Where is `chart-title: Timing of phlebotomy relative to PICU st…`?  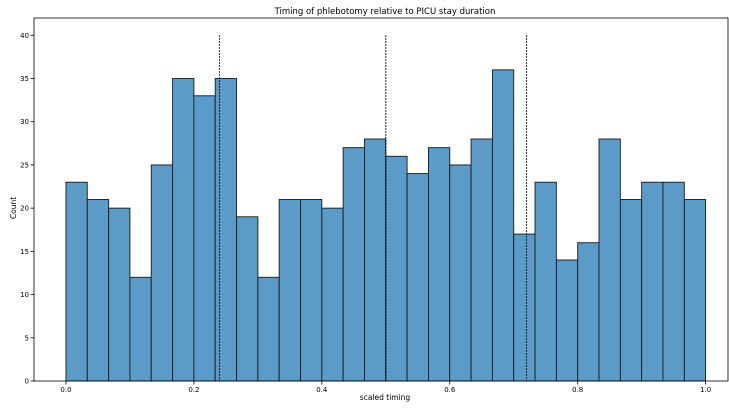
chart-title: Timing of phlebotomy relative to PICU st… is located at coordinates (385, 12).